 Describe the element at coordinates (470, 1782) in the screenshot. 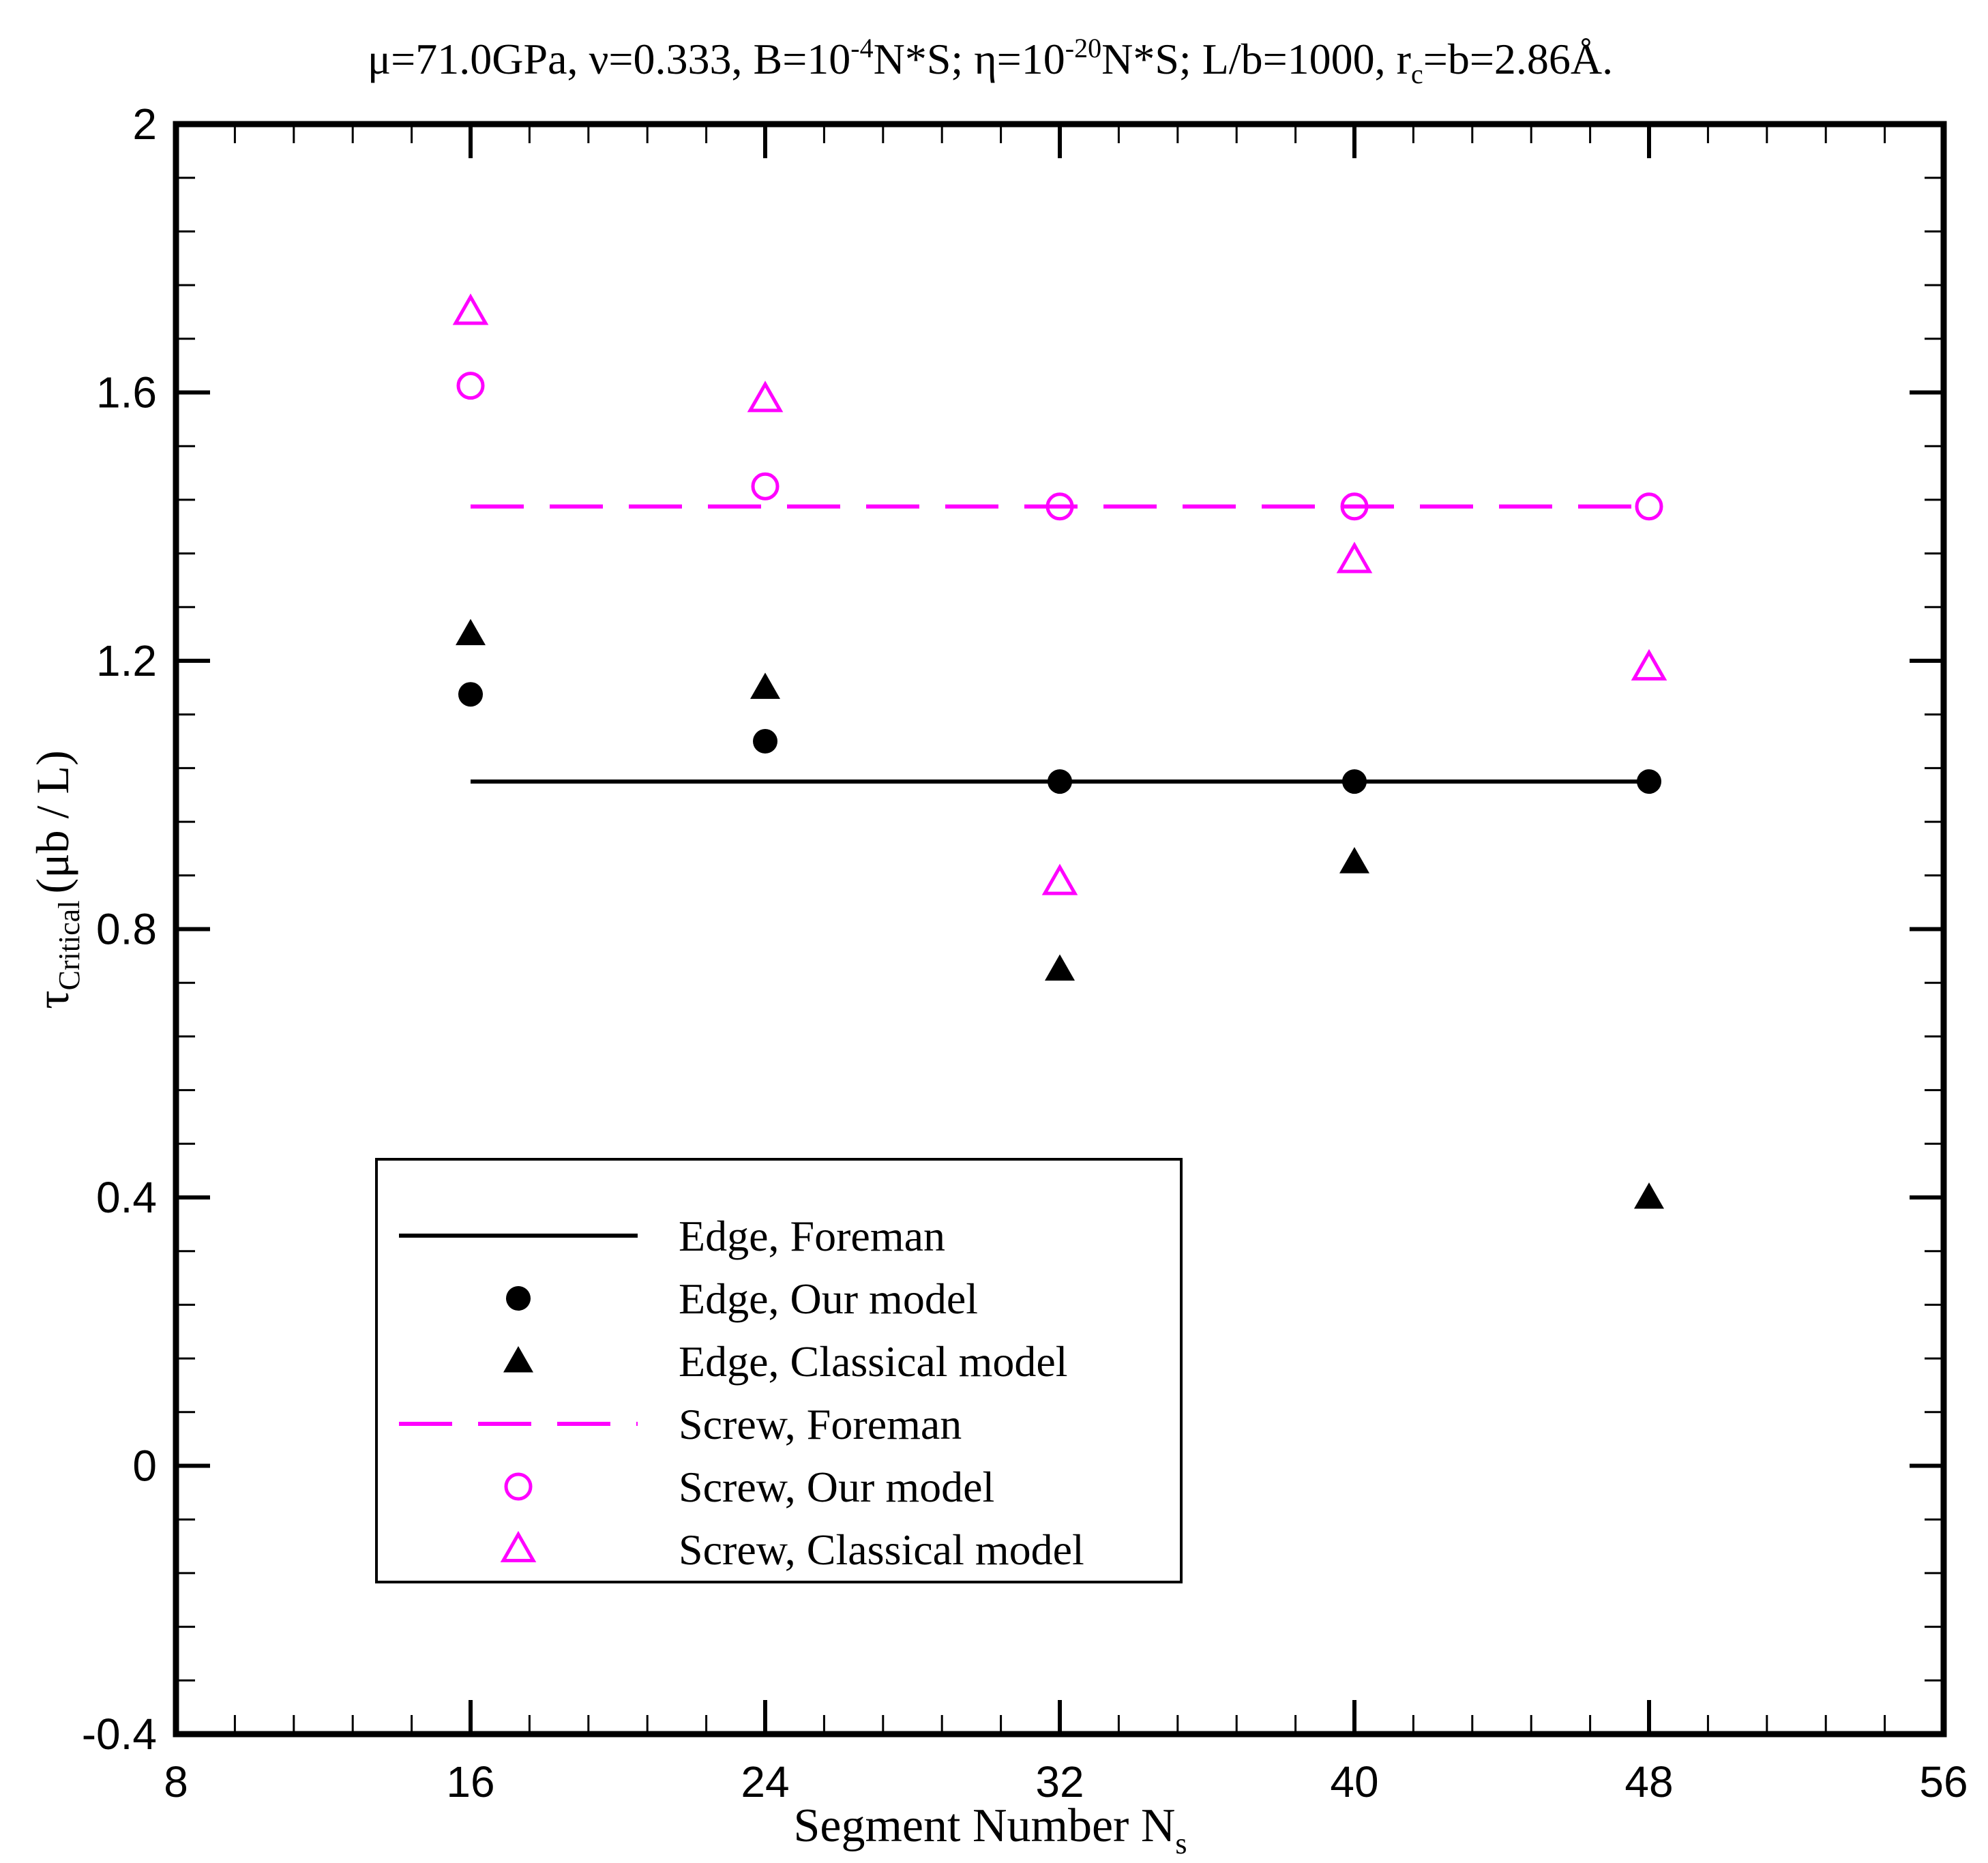

I see `x-tick-label: 16` at that location.